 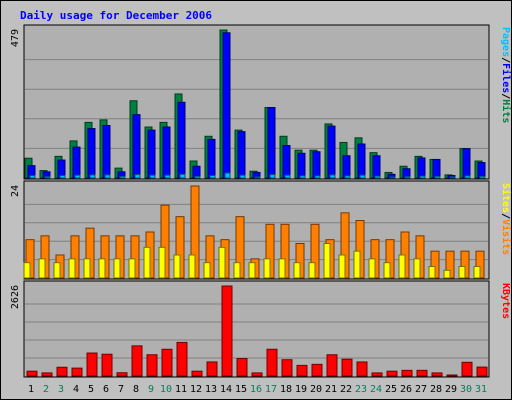 I want to click on x-label-day-27: 27, so click(x=421, y=389).